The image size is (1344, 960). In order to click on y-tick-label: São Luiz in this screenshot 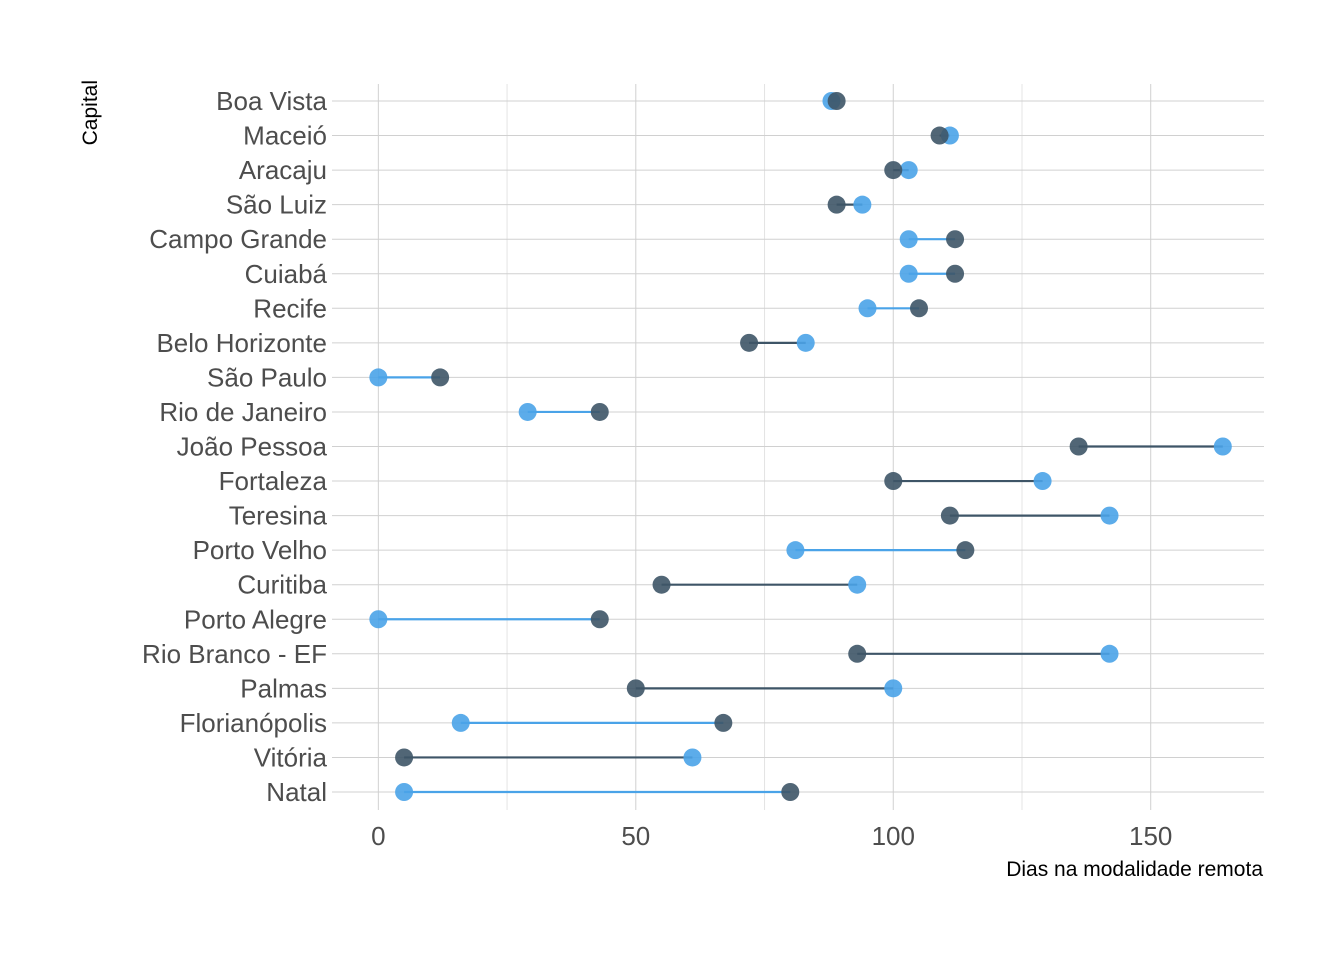, I will do `click(276, 205)`.